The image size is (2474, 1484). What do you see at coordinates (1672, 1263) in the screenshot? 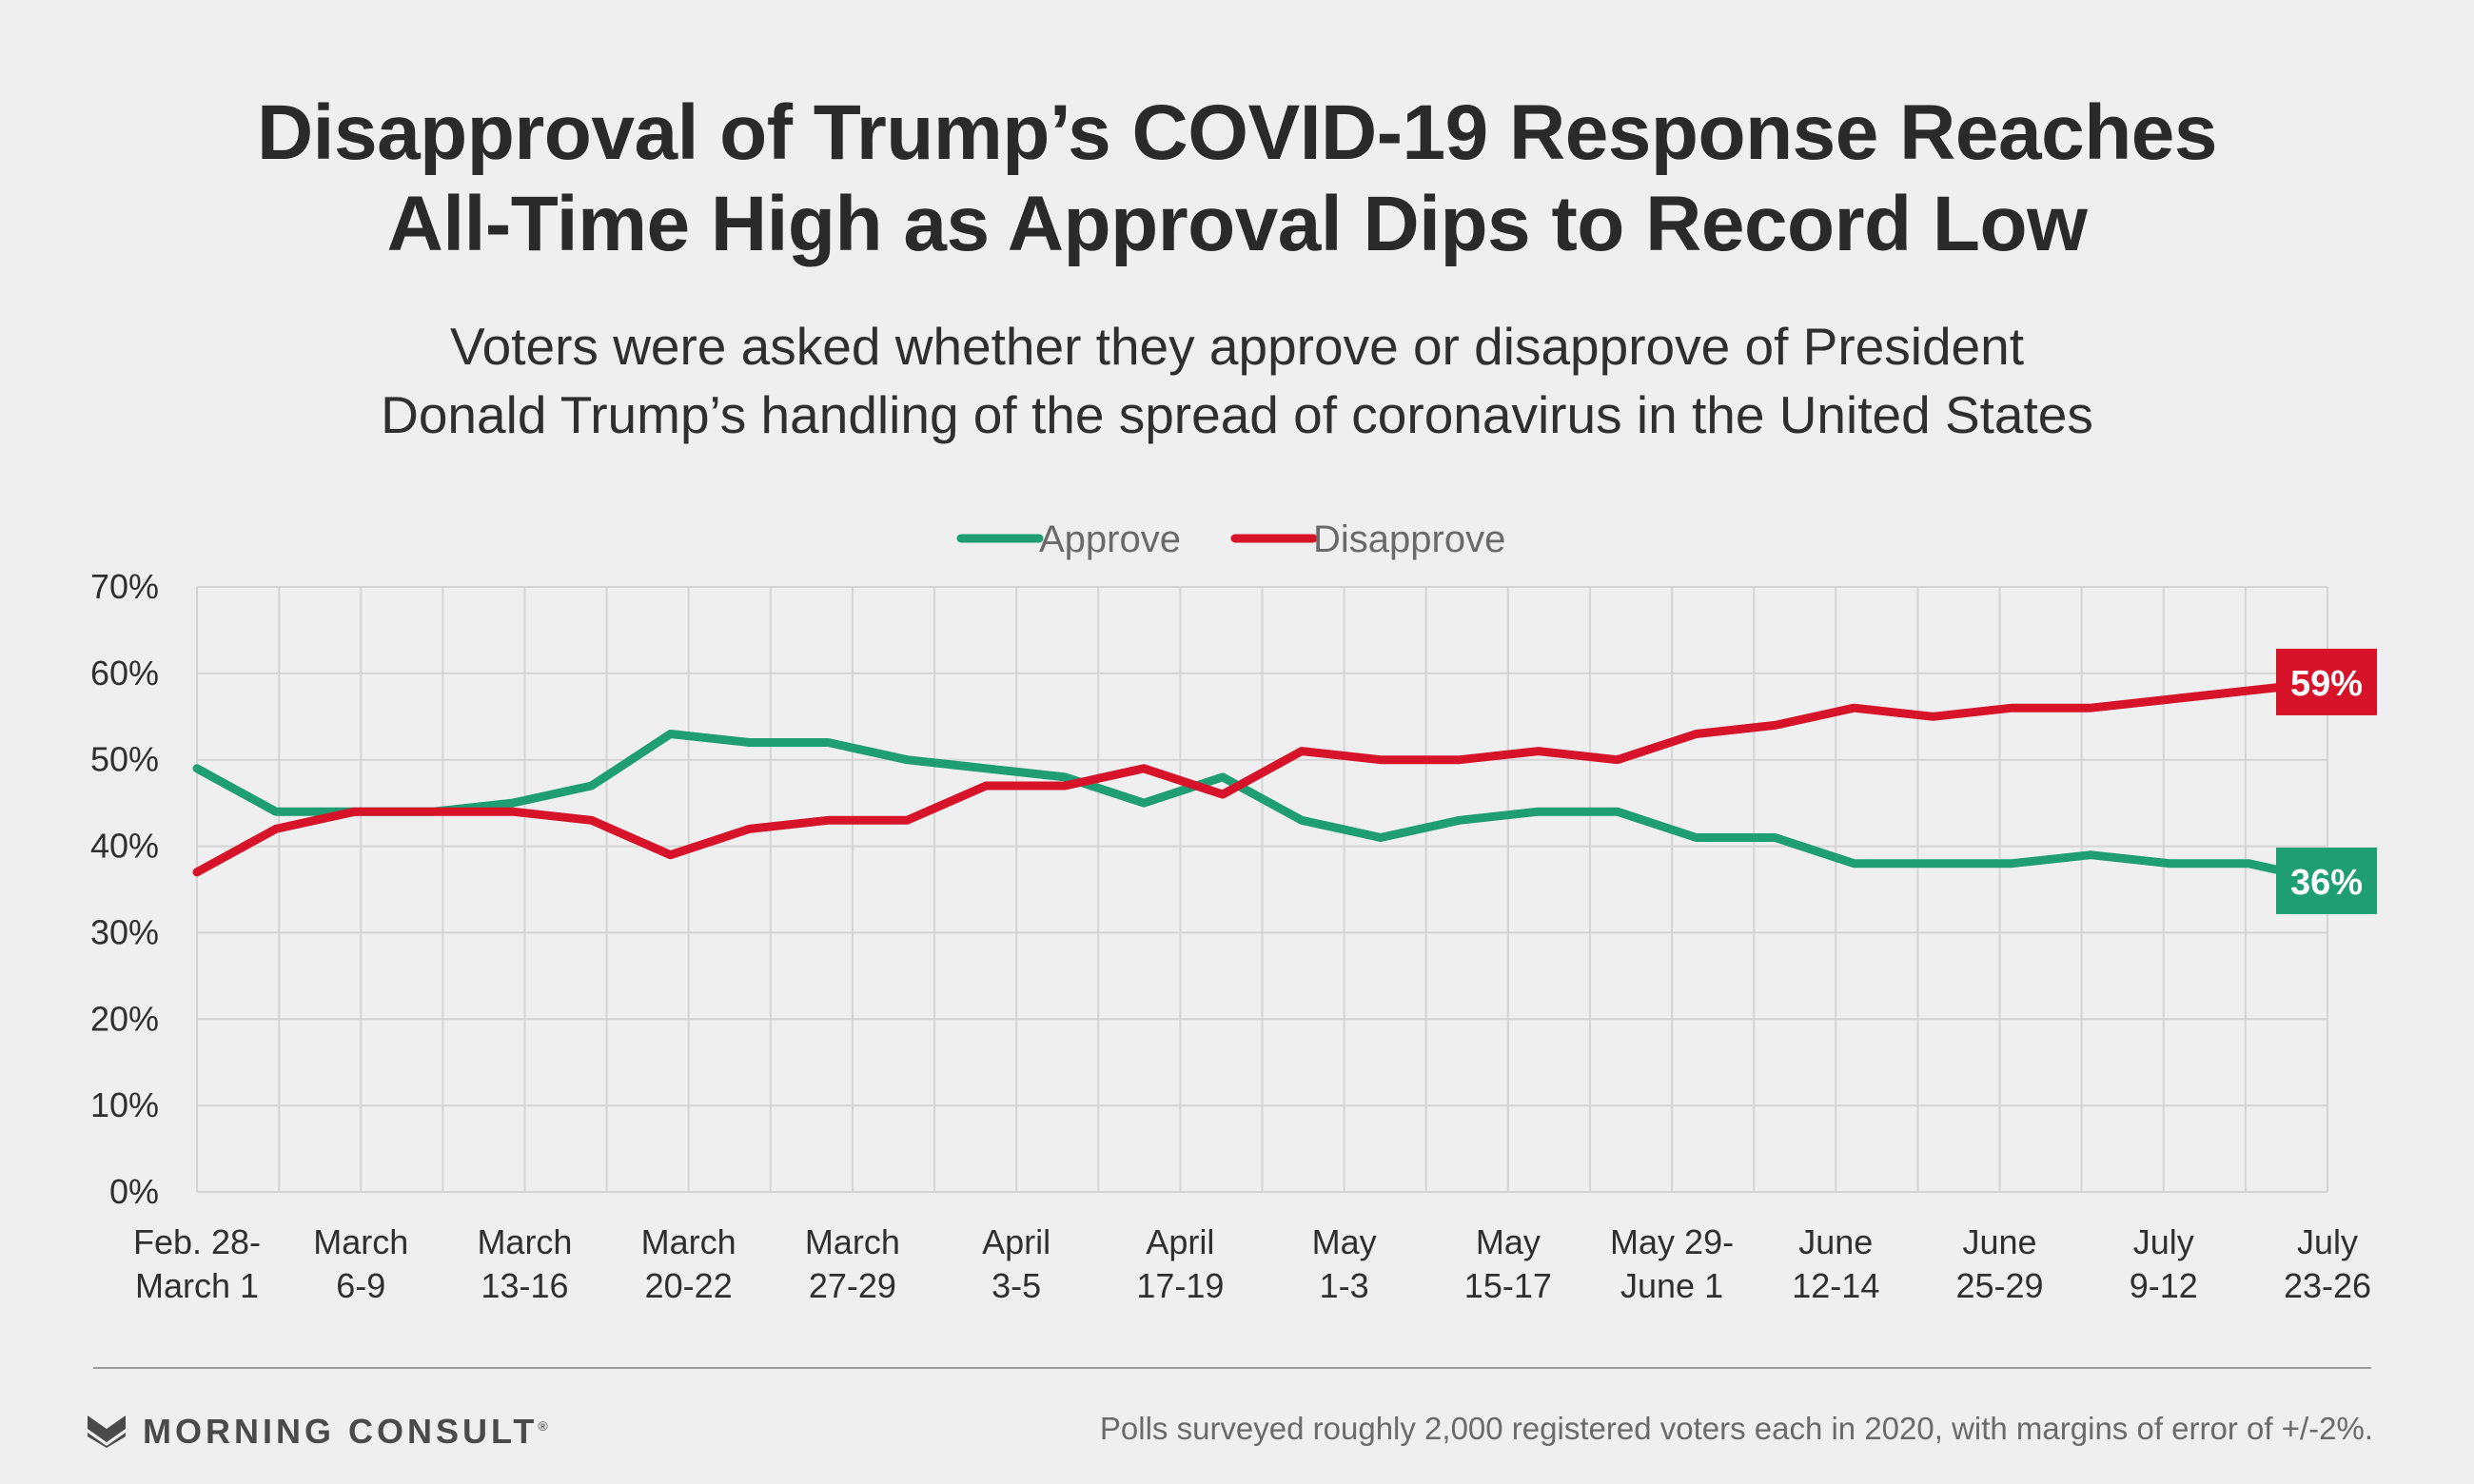
I see `x-tick-label: May 29- June 1` at bounding box center [1672, 1263].